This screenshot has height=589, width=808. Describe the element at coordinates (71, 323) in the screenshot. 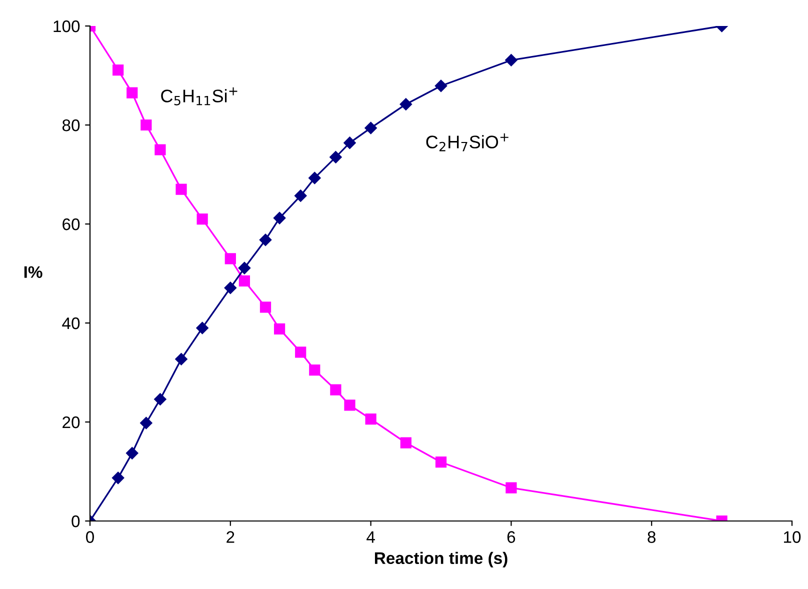

I see `y-tick-label: 40` at that location.